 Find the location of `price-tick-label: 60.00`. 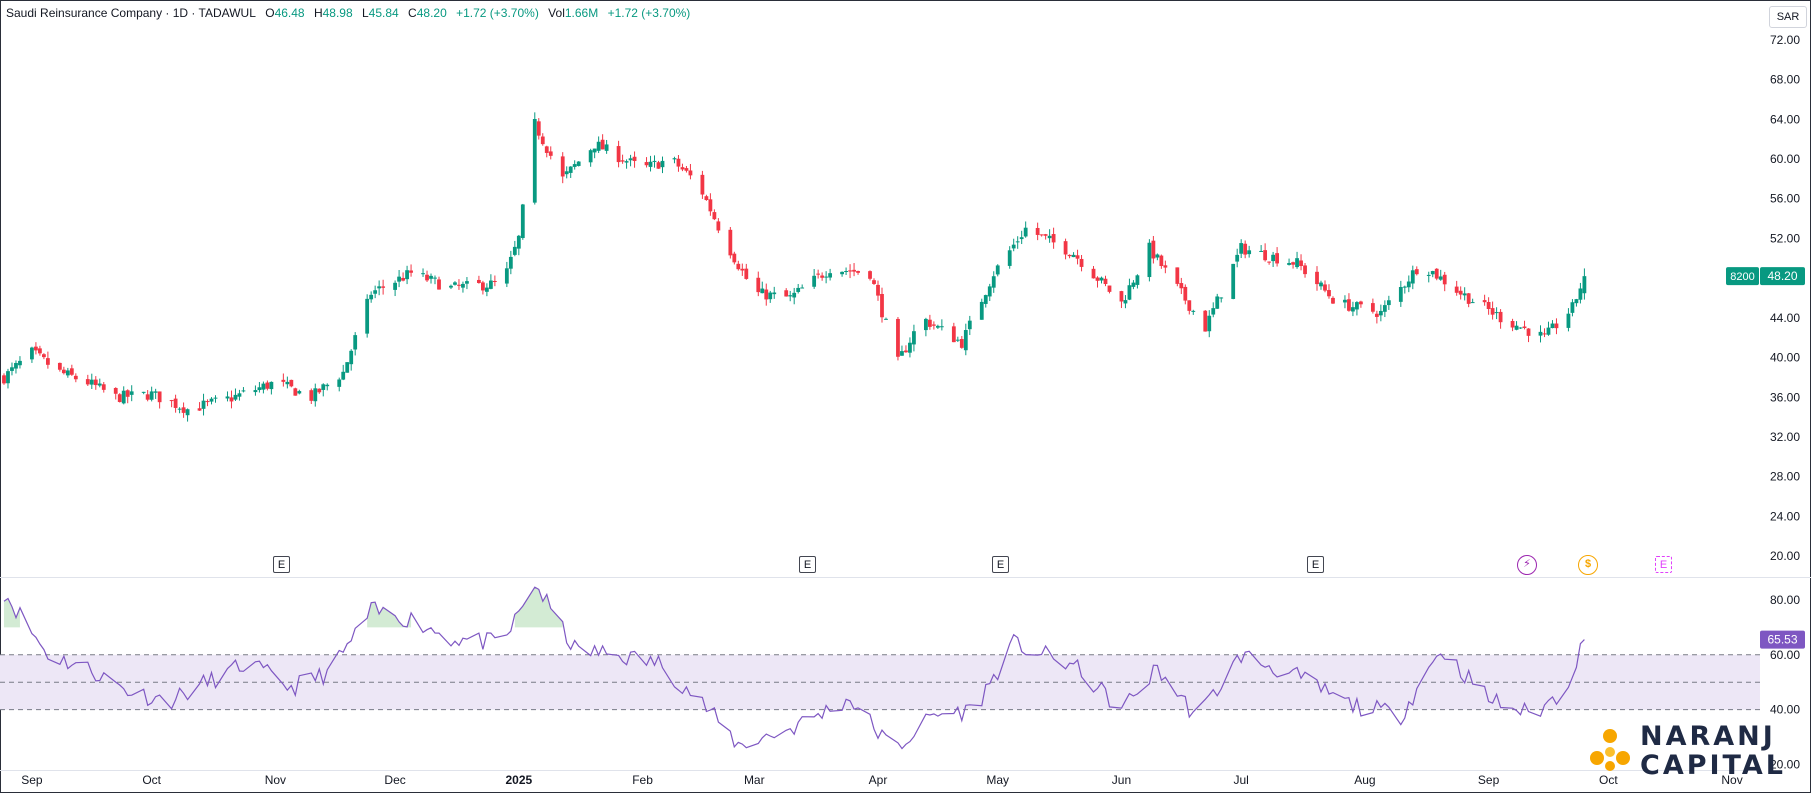

price-tick-label: 60.00 is located at coordinates (1785, 159).